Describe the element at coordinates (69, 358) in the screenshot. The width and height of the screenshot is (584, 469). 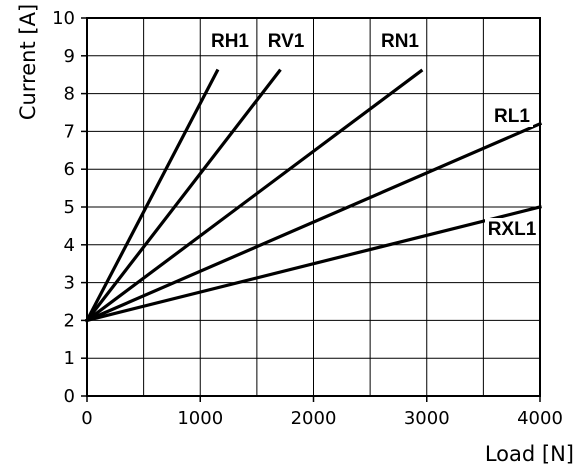
I see `y-tick-label: 1` at that location.